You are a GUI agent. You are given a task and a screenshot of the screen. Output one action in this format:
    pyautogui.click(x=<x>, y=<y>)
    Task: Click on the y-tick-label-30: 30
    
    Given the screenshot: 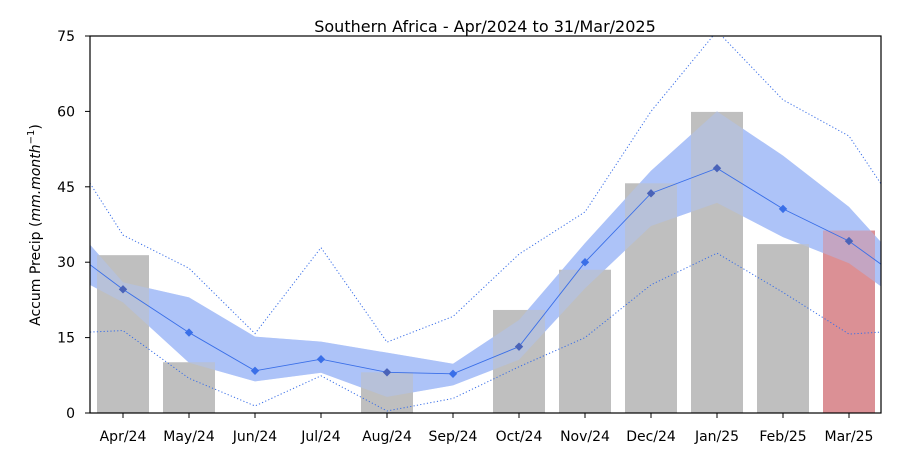 What is the action you would take?
    pyautogui.click(x=66, y=263)
    